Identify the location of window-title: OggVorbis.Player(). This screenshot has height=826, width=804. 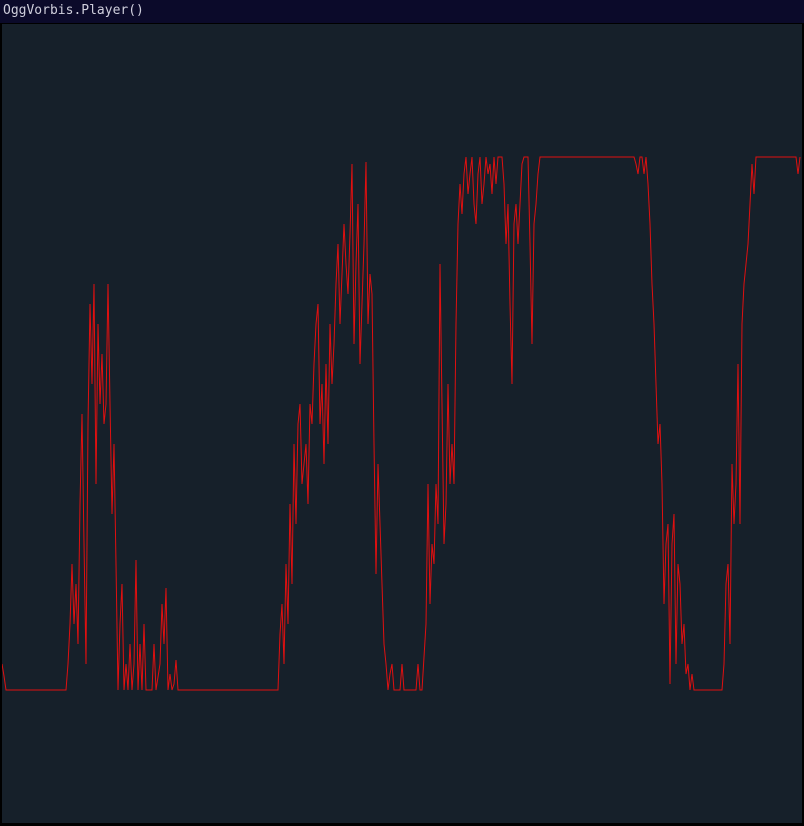
(73, 10).